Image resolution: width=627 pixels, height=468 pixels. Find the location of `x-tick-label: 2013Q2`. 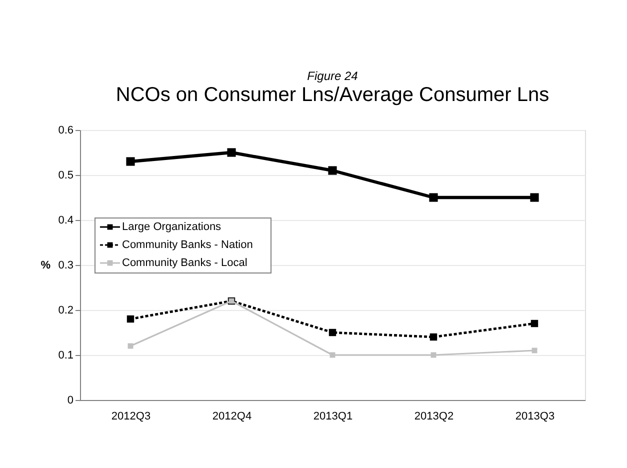

x-tick-label: 2013Q2 is located at coordinates (434, 416).